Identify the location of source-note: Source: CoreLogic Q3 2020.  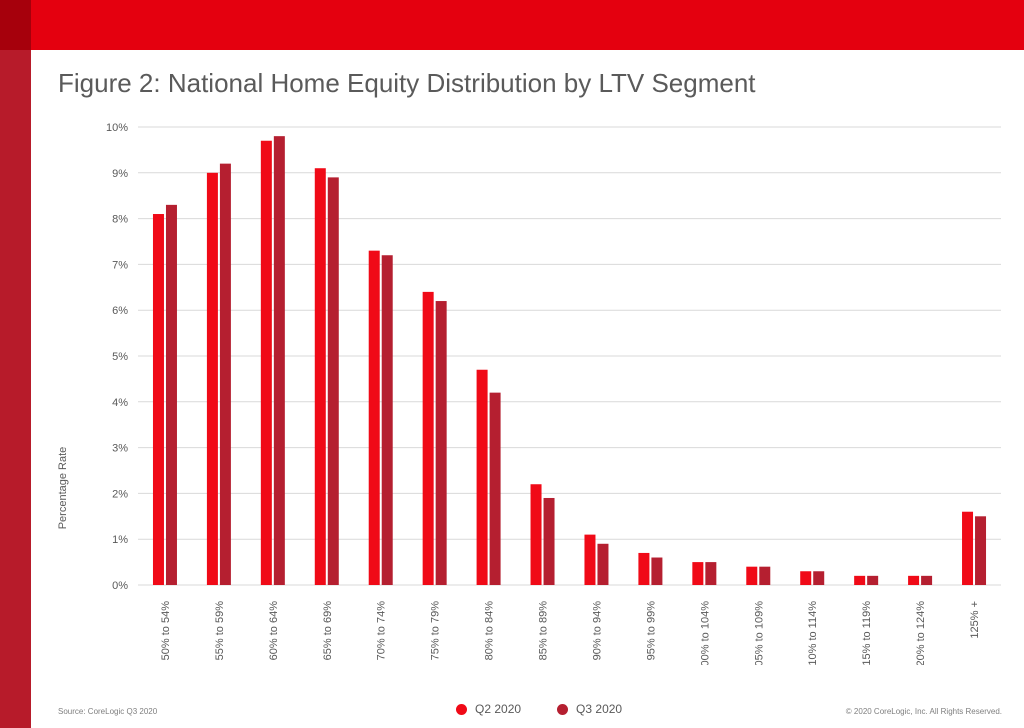
(108, 711).